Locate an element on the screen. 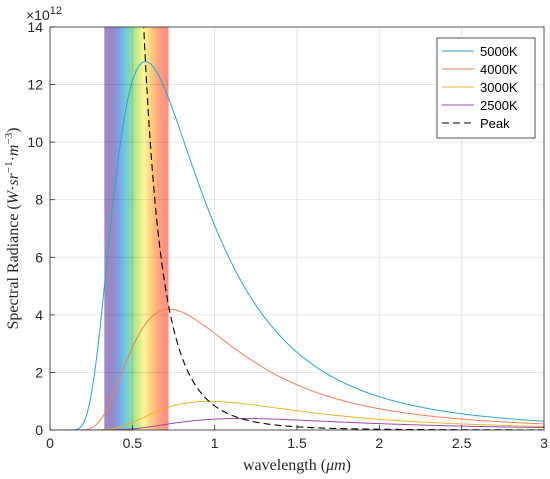 This screenshot has height=479, width=550. legend-box is located at coordinates (486, 88).